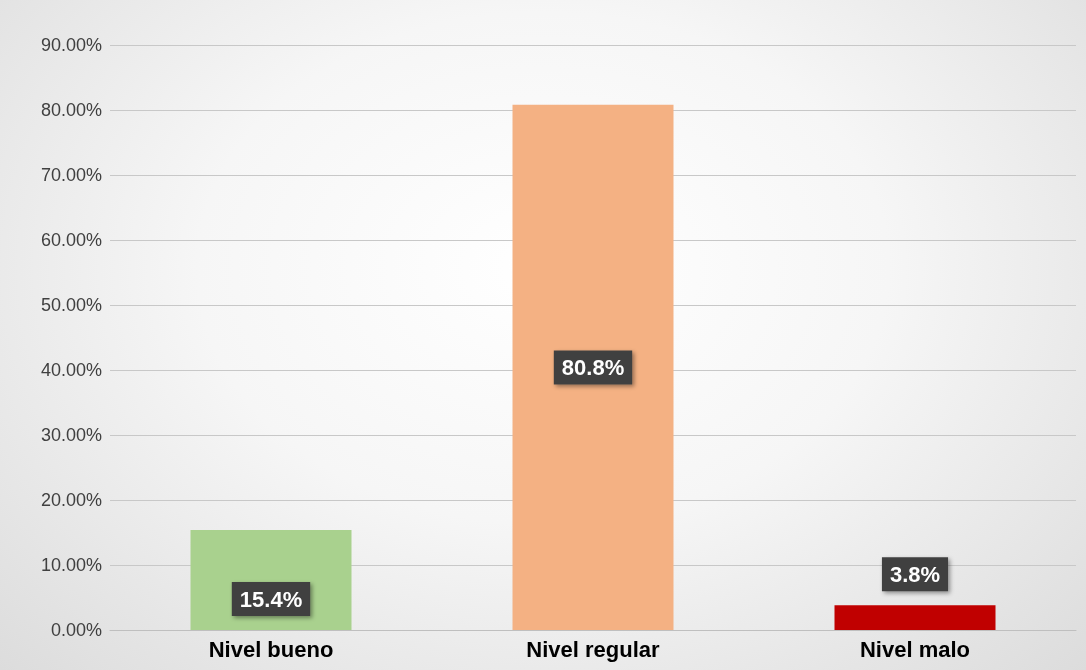 Image resolution: width=1086 pixels, height=670 pixels. I want to click on data-label: 15.4%, so click(271, 599).